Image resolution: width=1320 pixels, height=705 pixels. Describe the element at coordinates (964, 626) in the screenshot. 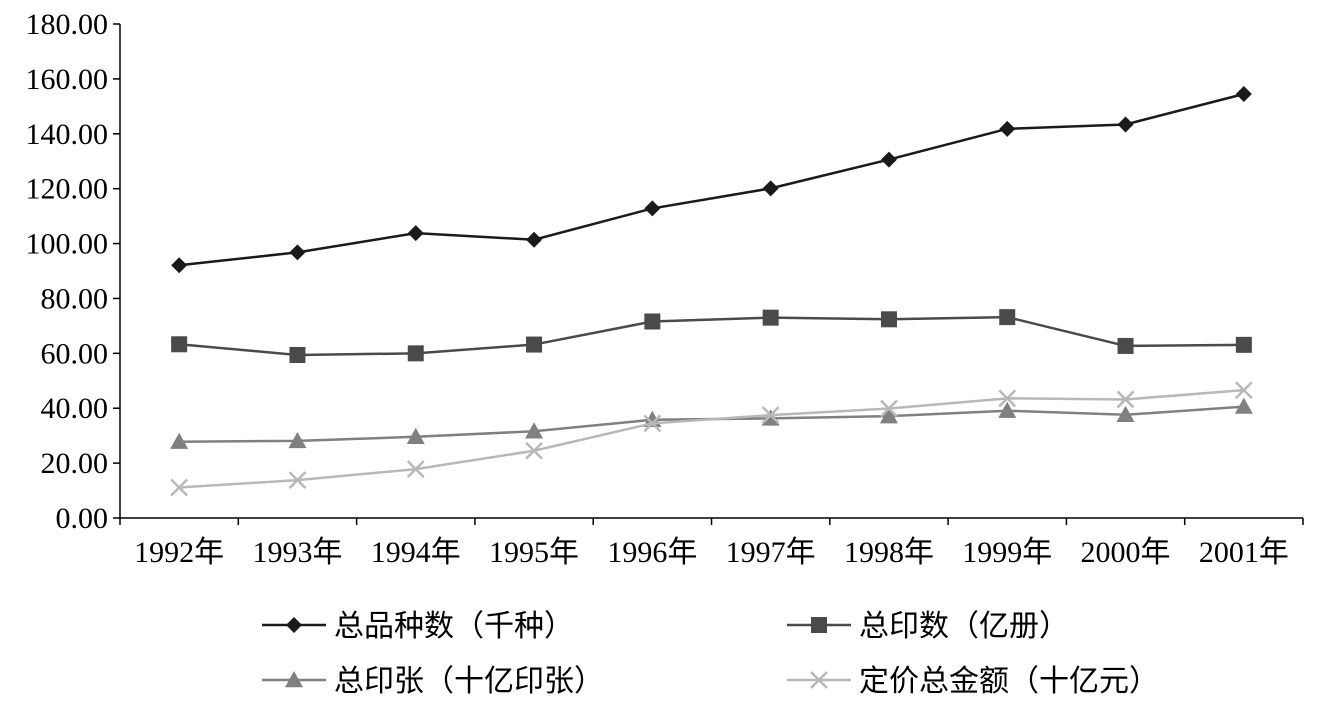

I see `legend-label: 总印数（亿册）` at that location.